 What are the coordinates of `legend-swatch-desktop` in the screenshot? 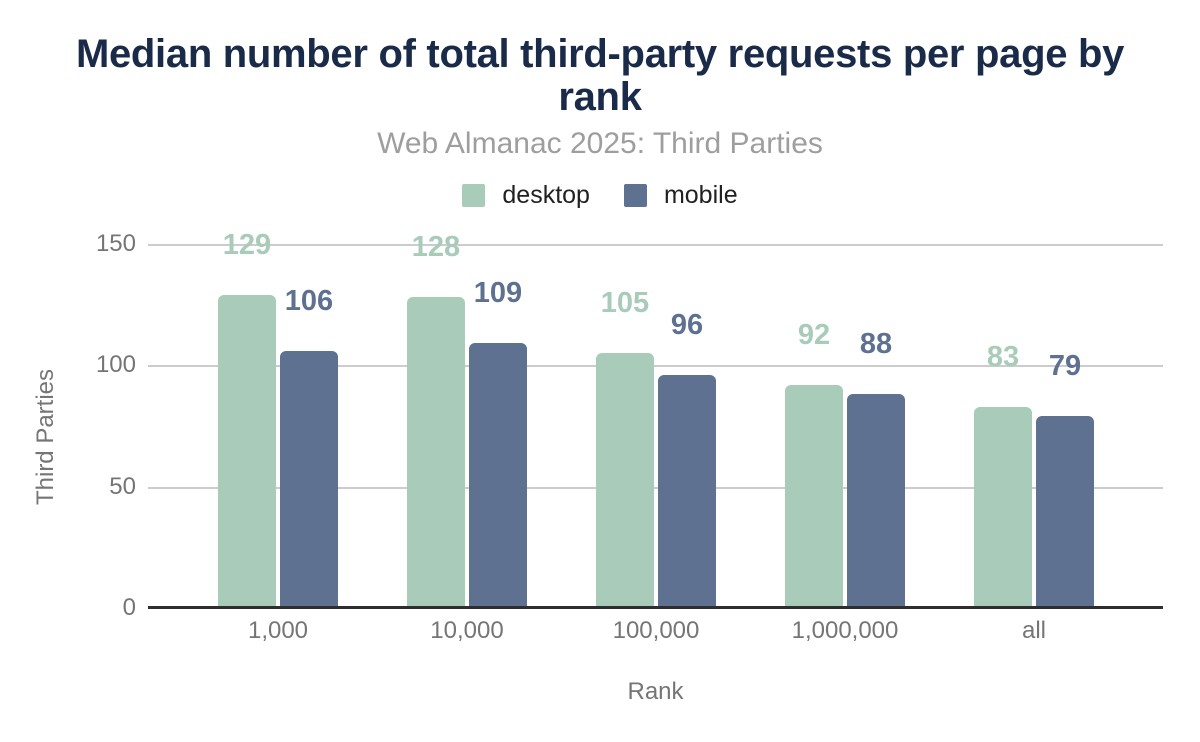 It's located at (474, 195).